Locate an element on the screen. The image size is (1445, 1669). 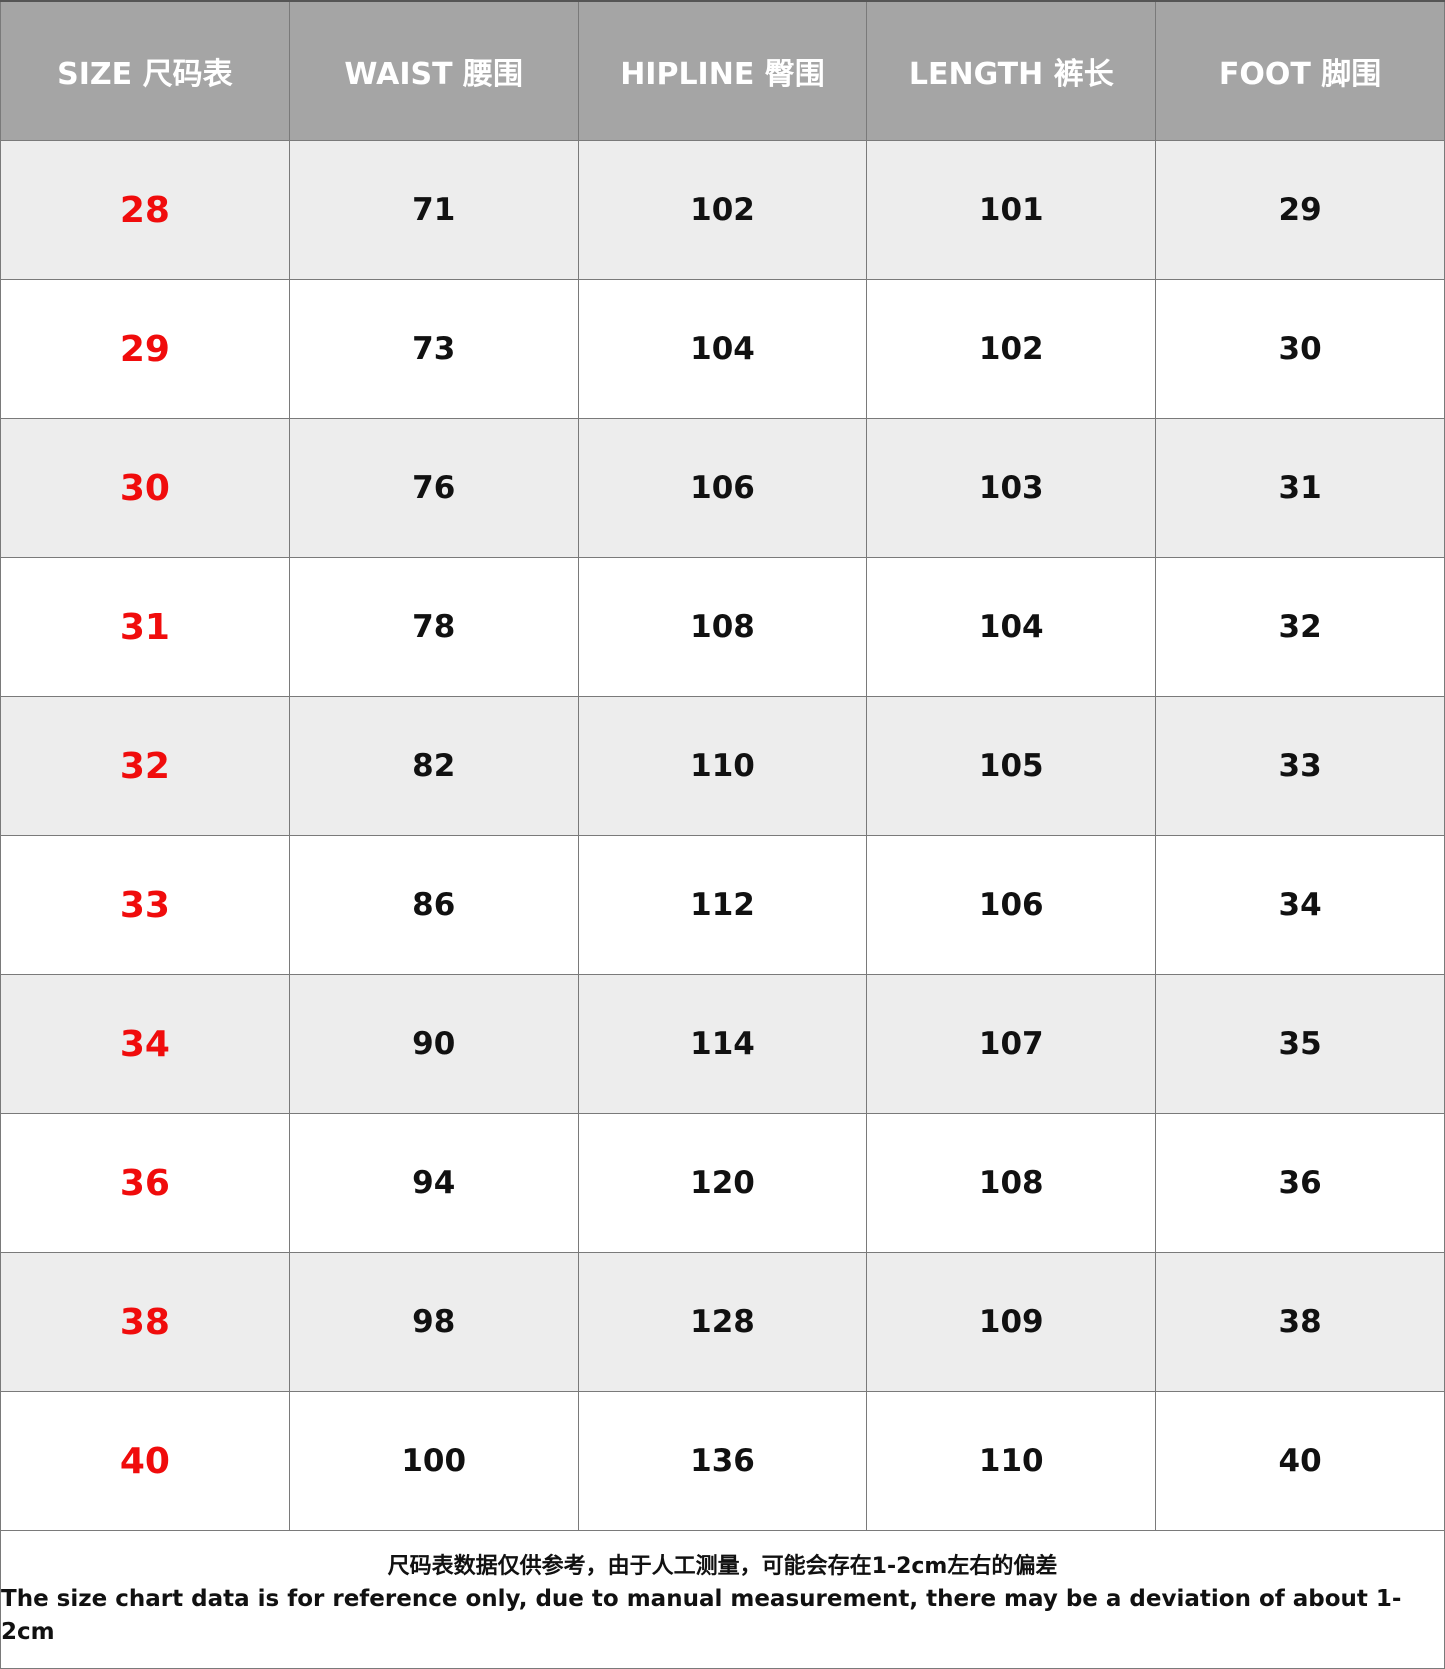
measurement-cell: 34 is located at coordinates (1300, 905).